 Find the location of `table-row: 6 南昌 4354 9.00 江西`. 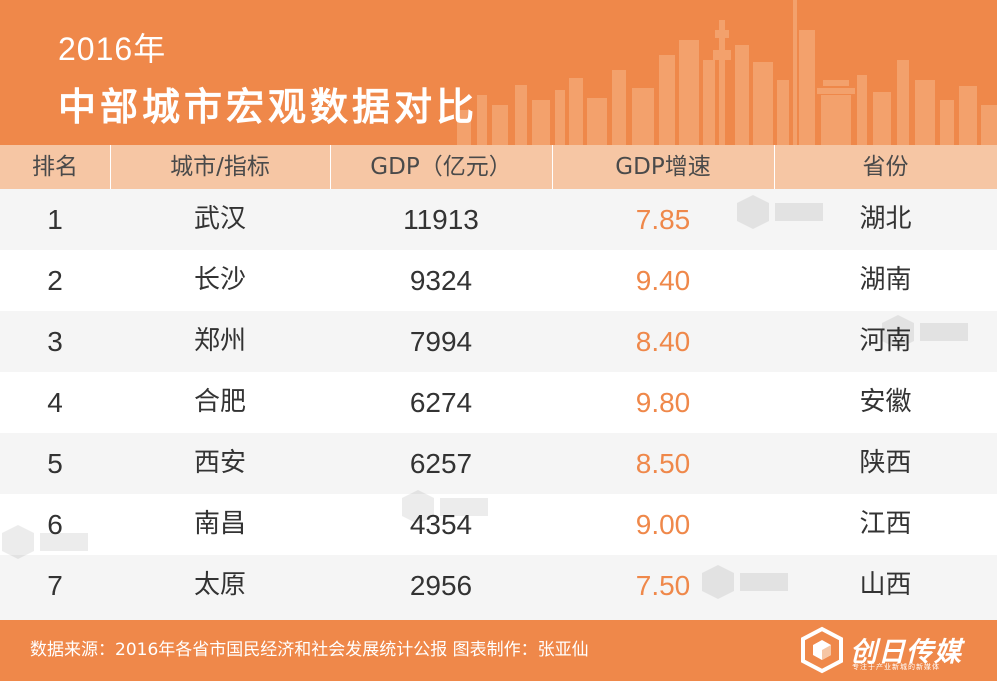

table-row: 6 南昌 4354 9.00 江西 is located at coordinates (498, 524).